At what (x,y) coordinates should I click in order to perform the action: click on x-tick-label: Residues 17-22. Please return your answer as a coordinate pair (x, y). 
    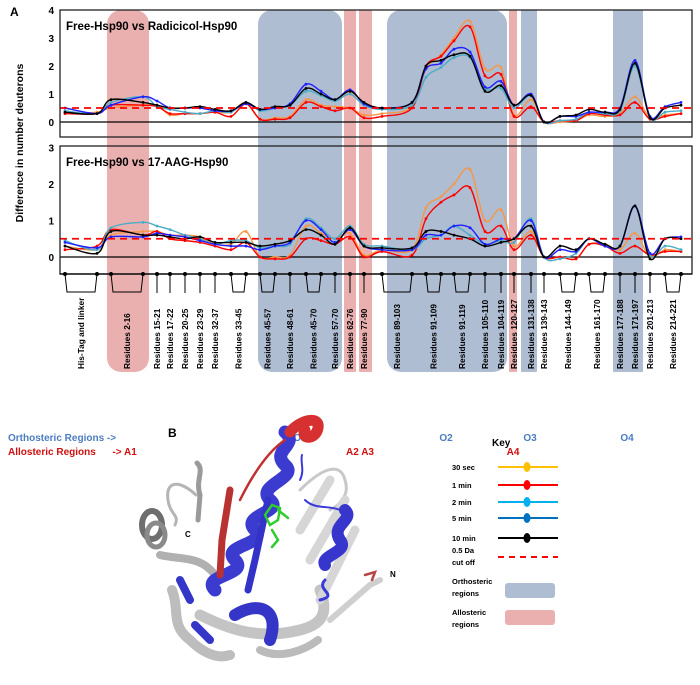
    Looking at the image, I should click on (170, 338).